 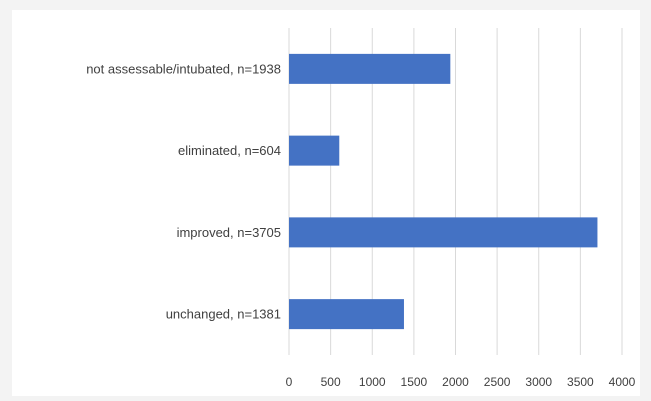 I want to click on x-tick-label: 3000, so click(x=538, y=382).